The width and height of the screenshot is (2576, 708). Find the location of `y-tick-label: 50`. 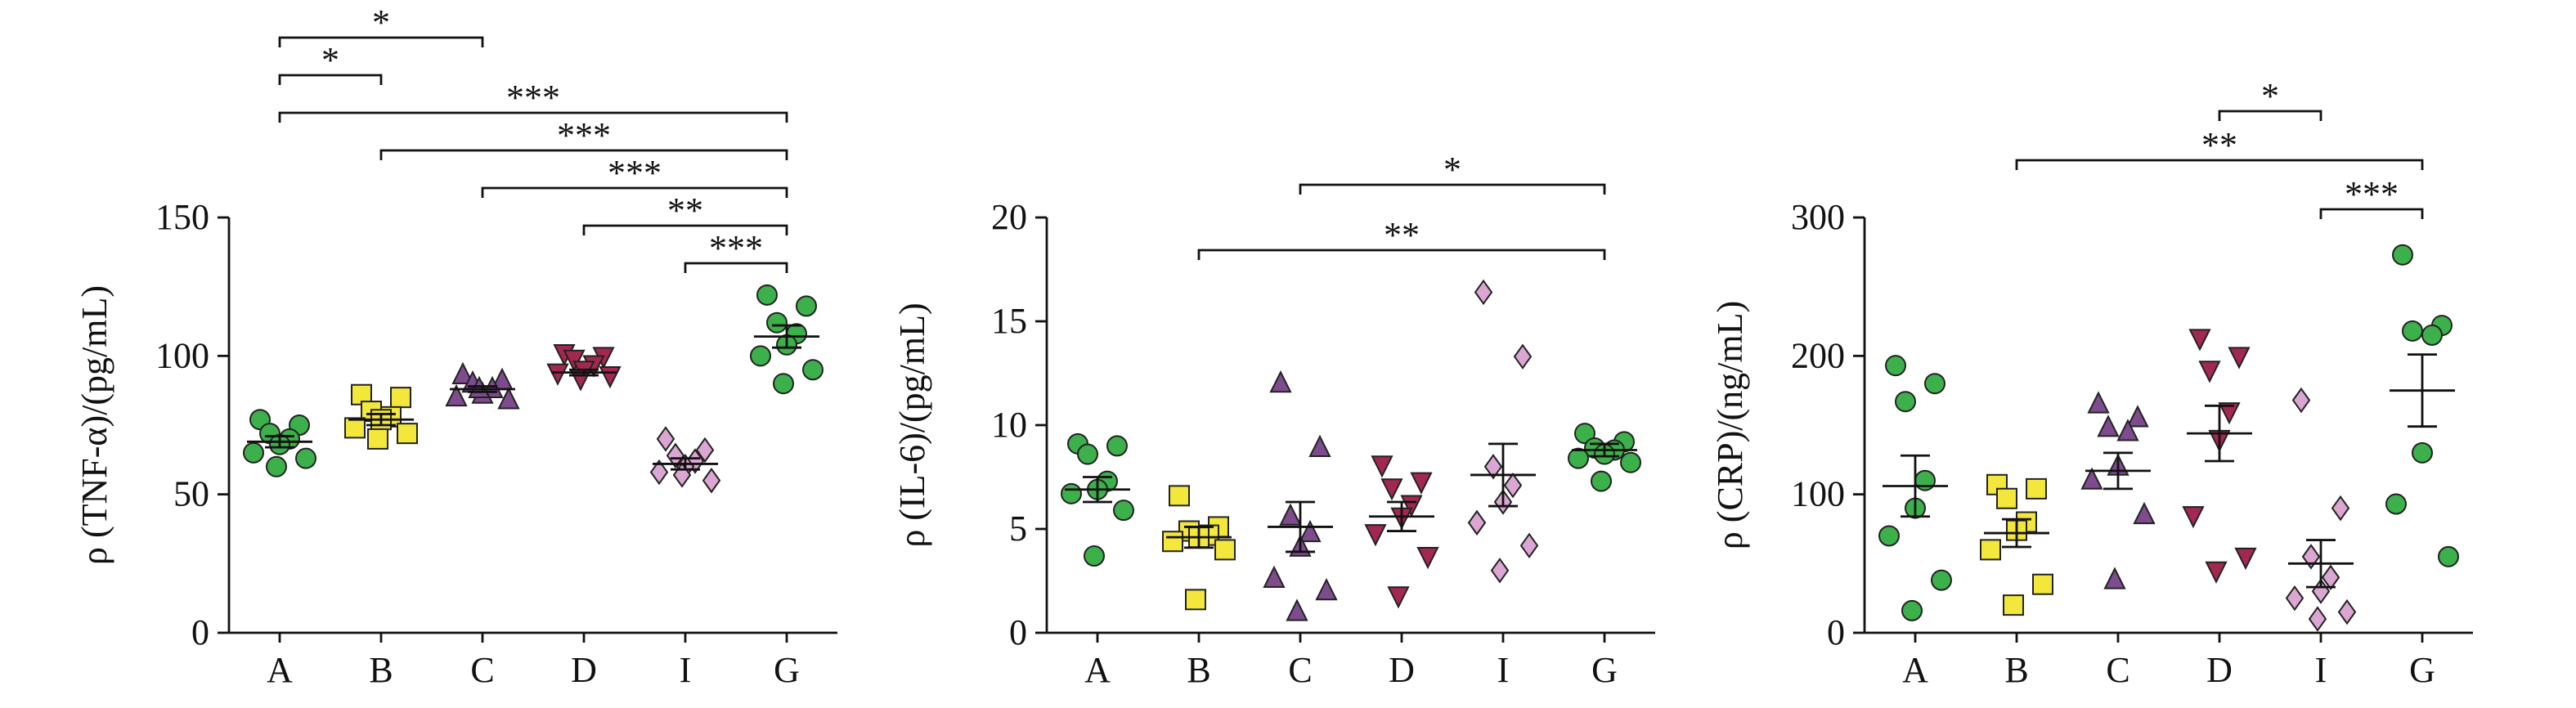

y-tick-label: 50 is located at coordinates (191, 494).